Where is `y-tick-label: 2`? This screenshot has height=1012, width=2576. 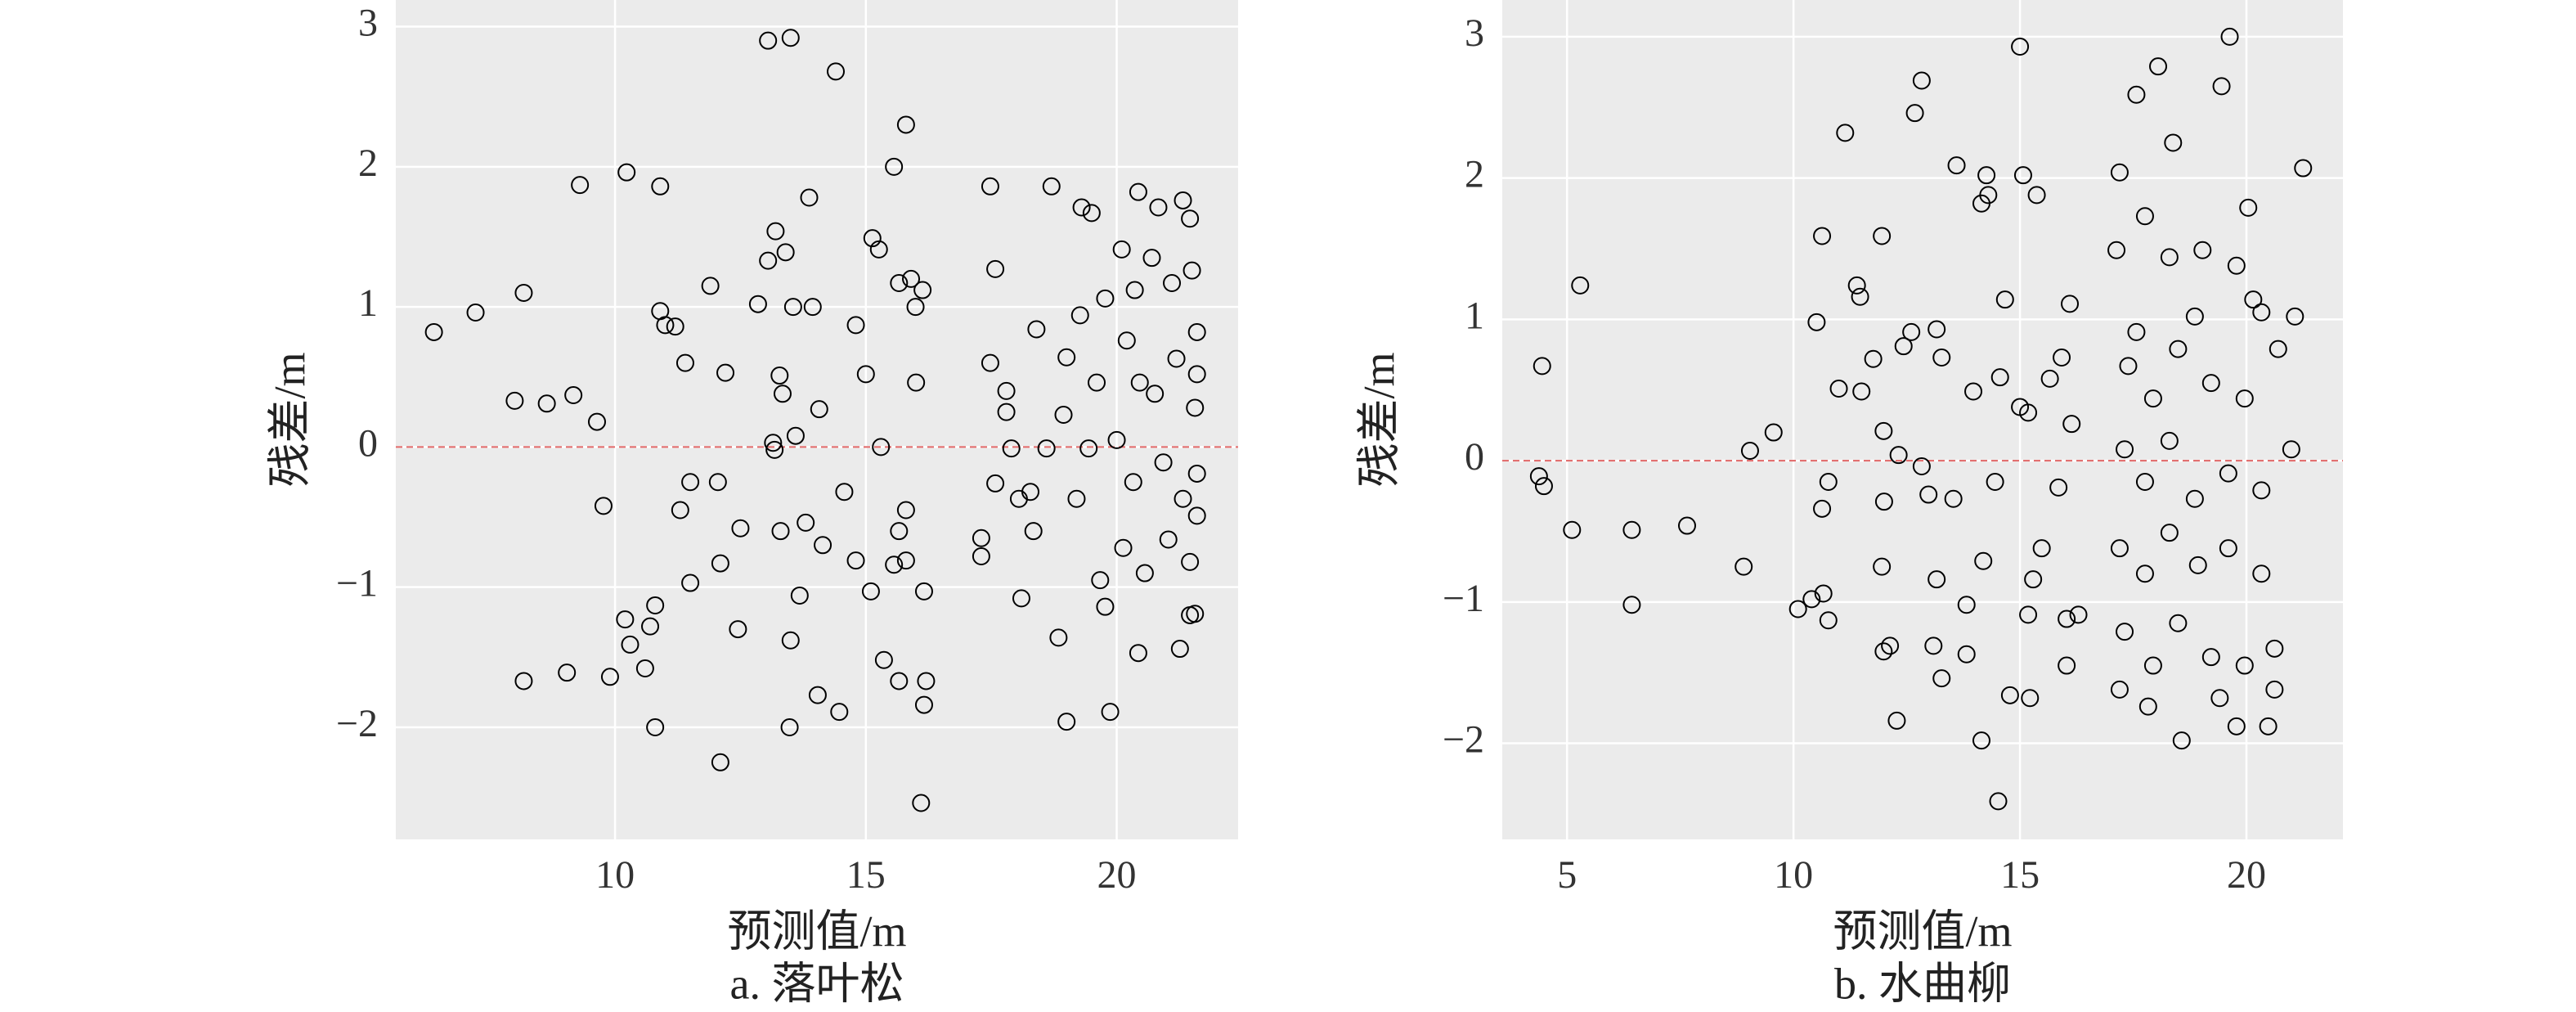
y-tick-label: 2 is located at coordinates (1474, 174).